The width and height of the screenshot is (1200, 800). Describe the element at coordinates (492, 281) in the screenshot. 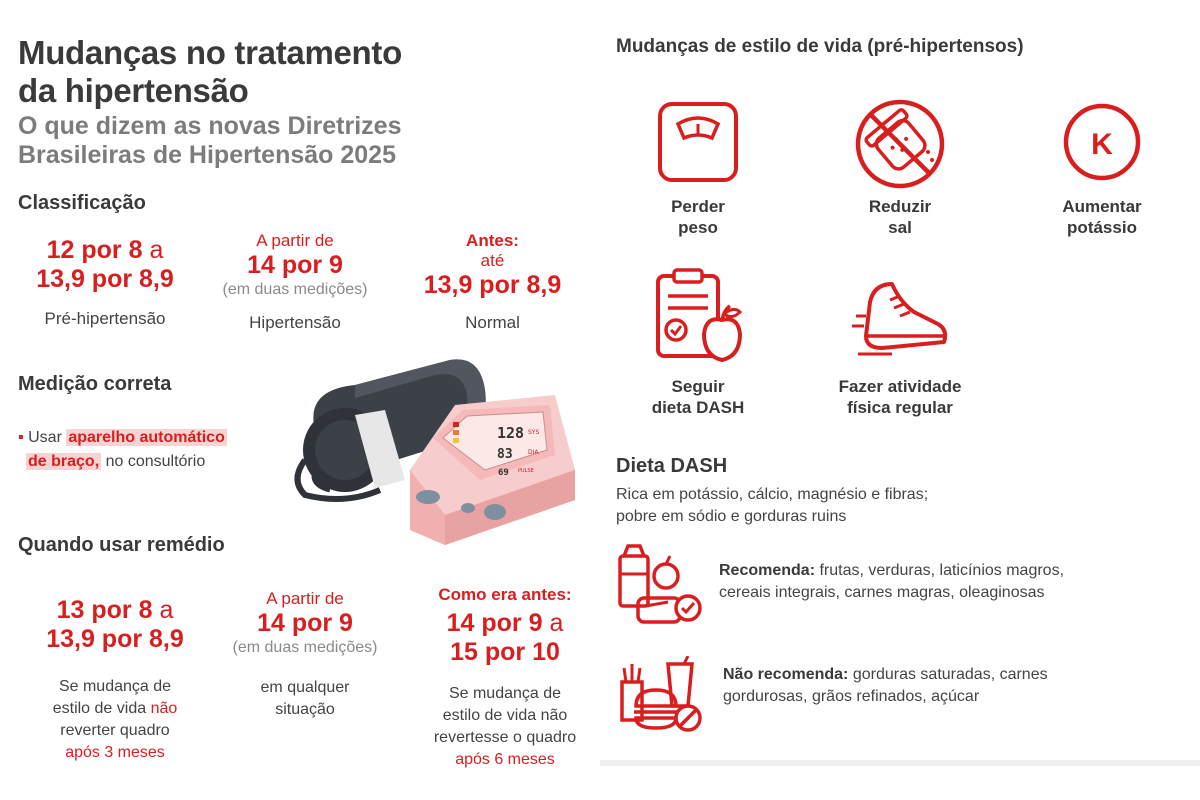

I see `class-normal: Antes: até 13,9 por 8,9 Normal` at that location.